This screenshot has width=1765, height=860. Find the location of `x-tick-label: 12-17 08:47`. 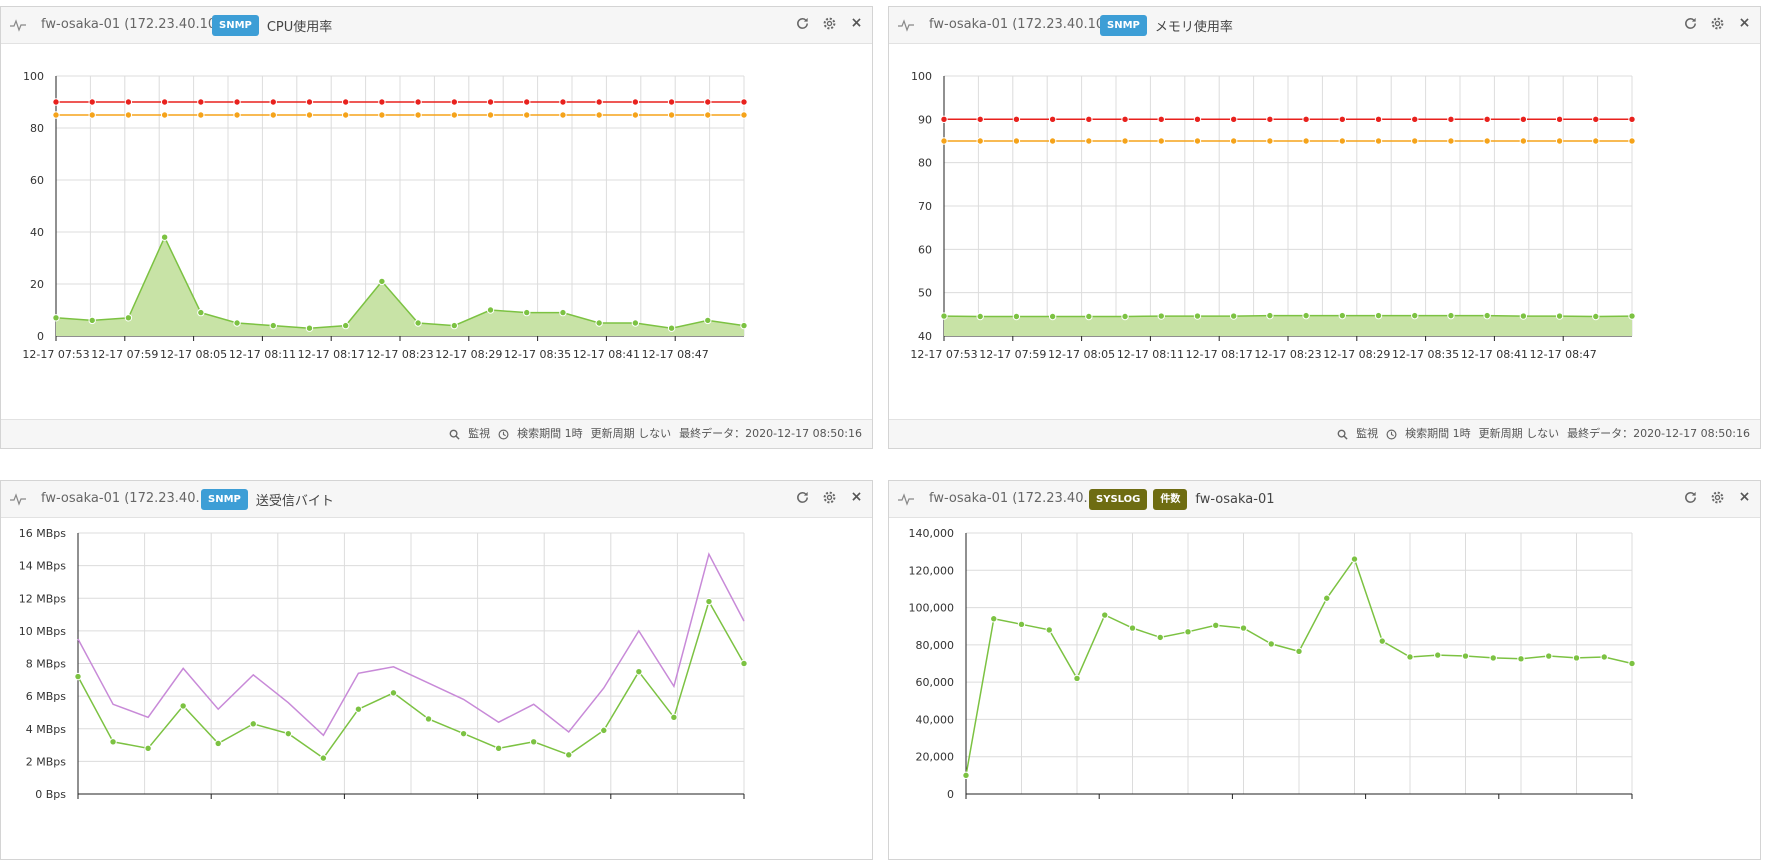

x-tick-label: 12-17 08:47 is located at coordinates (1563, 354).